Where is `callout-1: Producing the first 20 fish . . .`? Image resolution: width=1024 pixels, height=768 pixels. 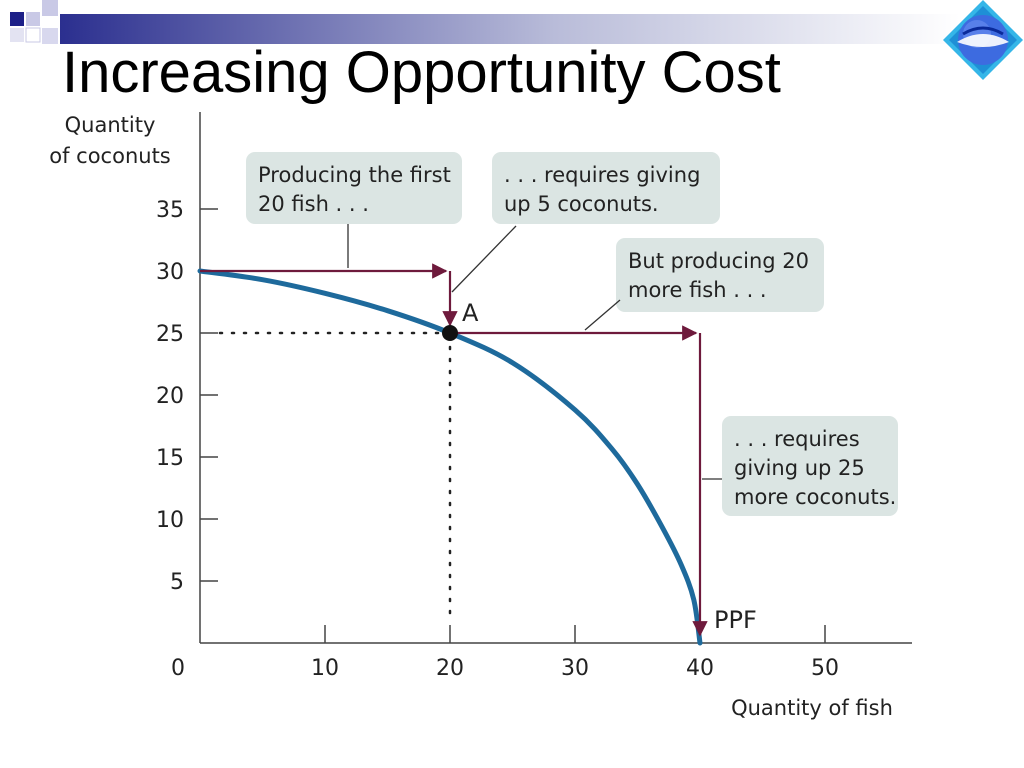 callout-1: Producing the first 20 fish . . . is located at coordinates (354, 210).